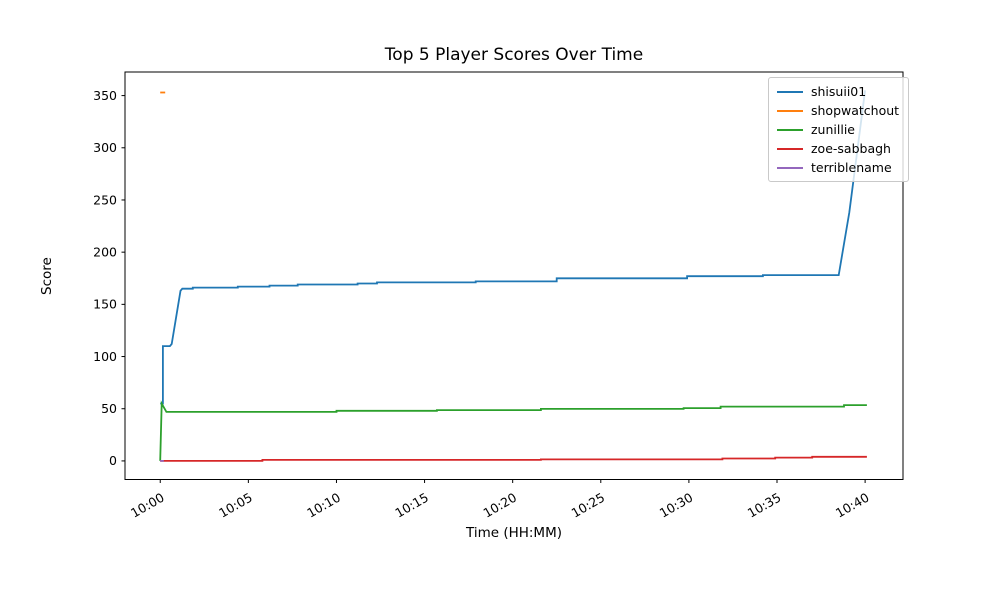 Image resolution: width=1000 pixels, height=600 pixels. I want to click on legend-item-zoe-sabbagh: zoe-sabbagh, so click(838, 148).